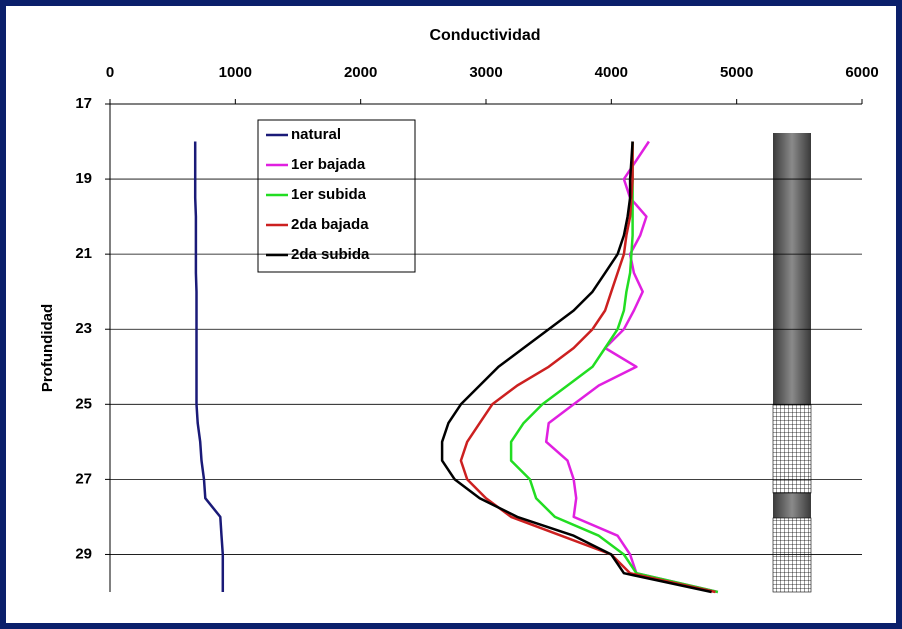  I want to click on x-tick-label: 3000, so click(485, 72).